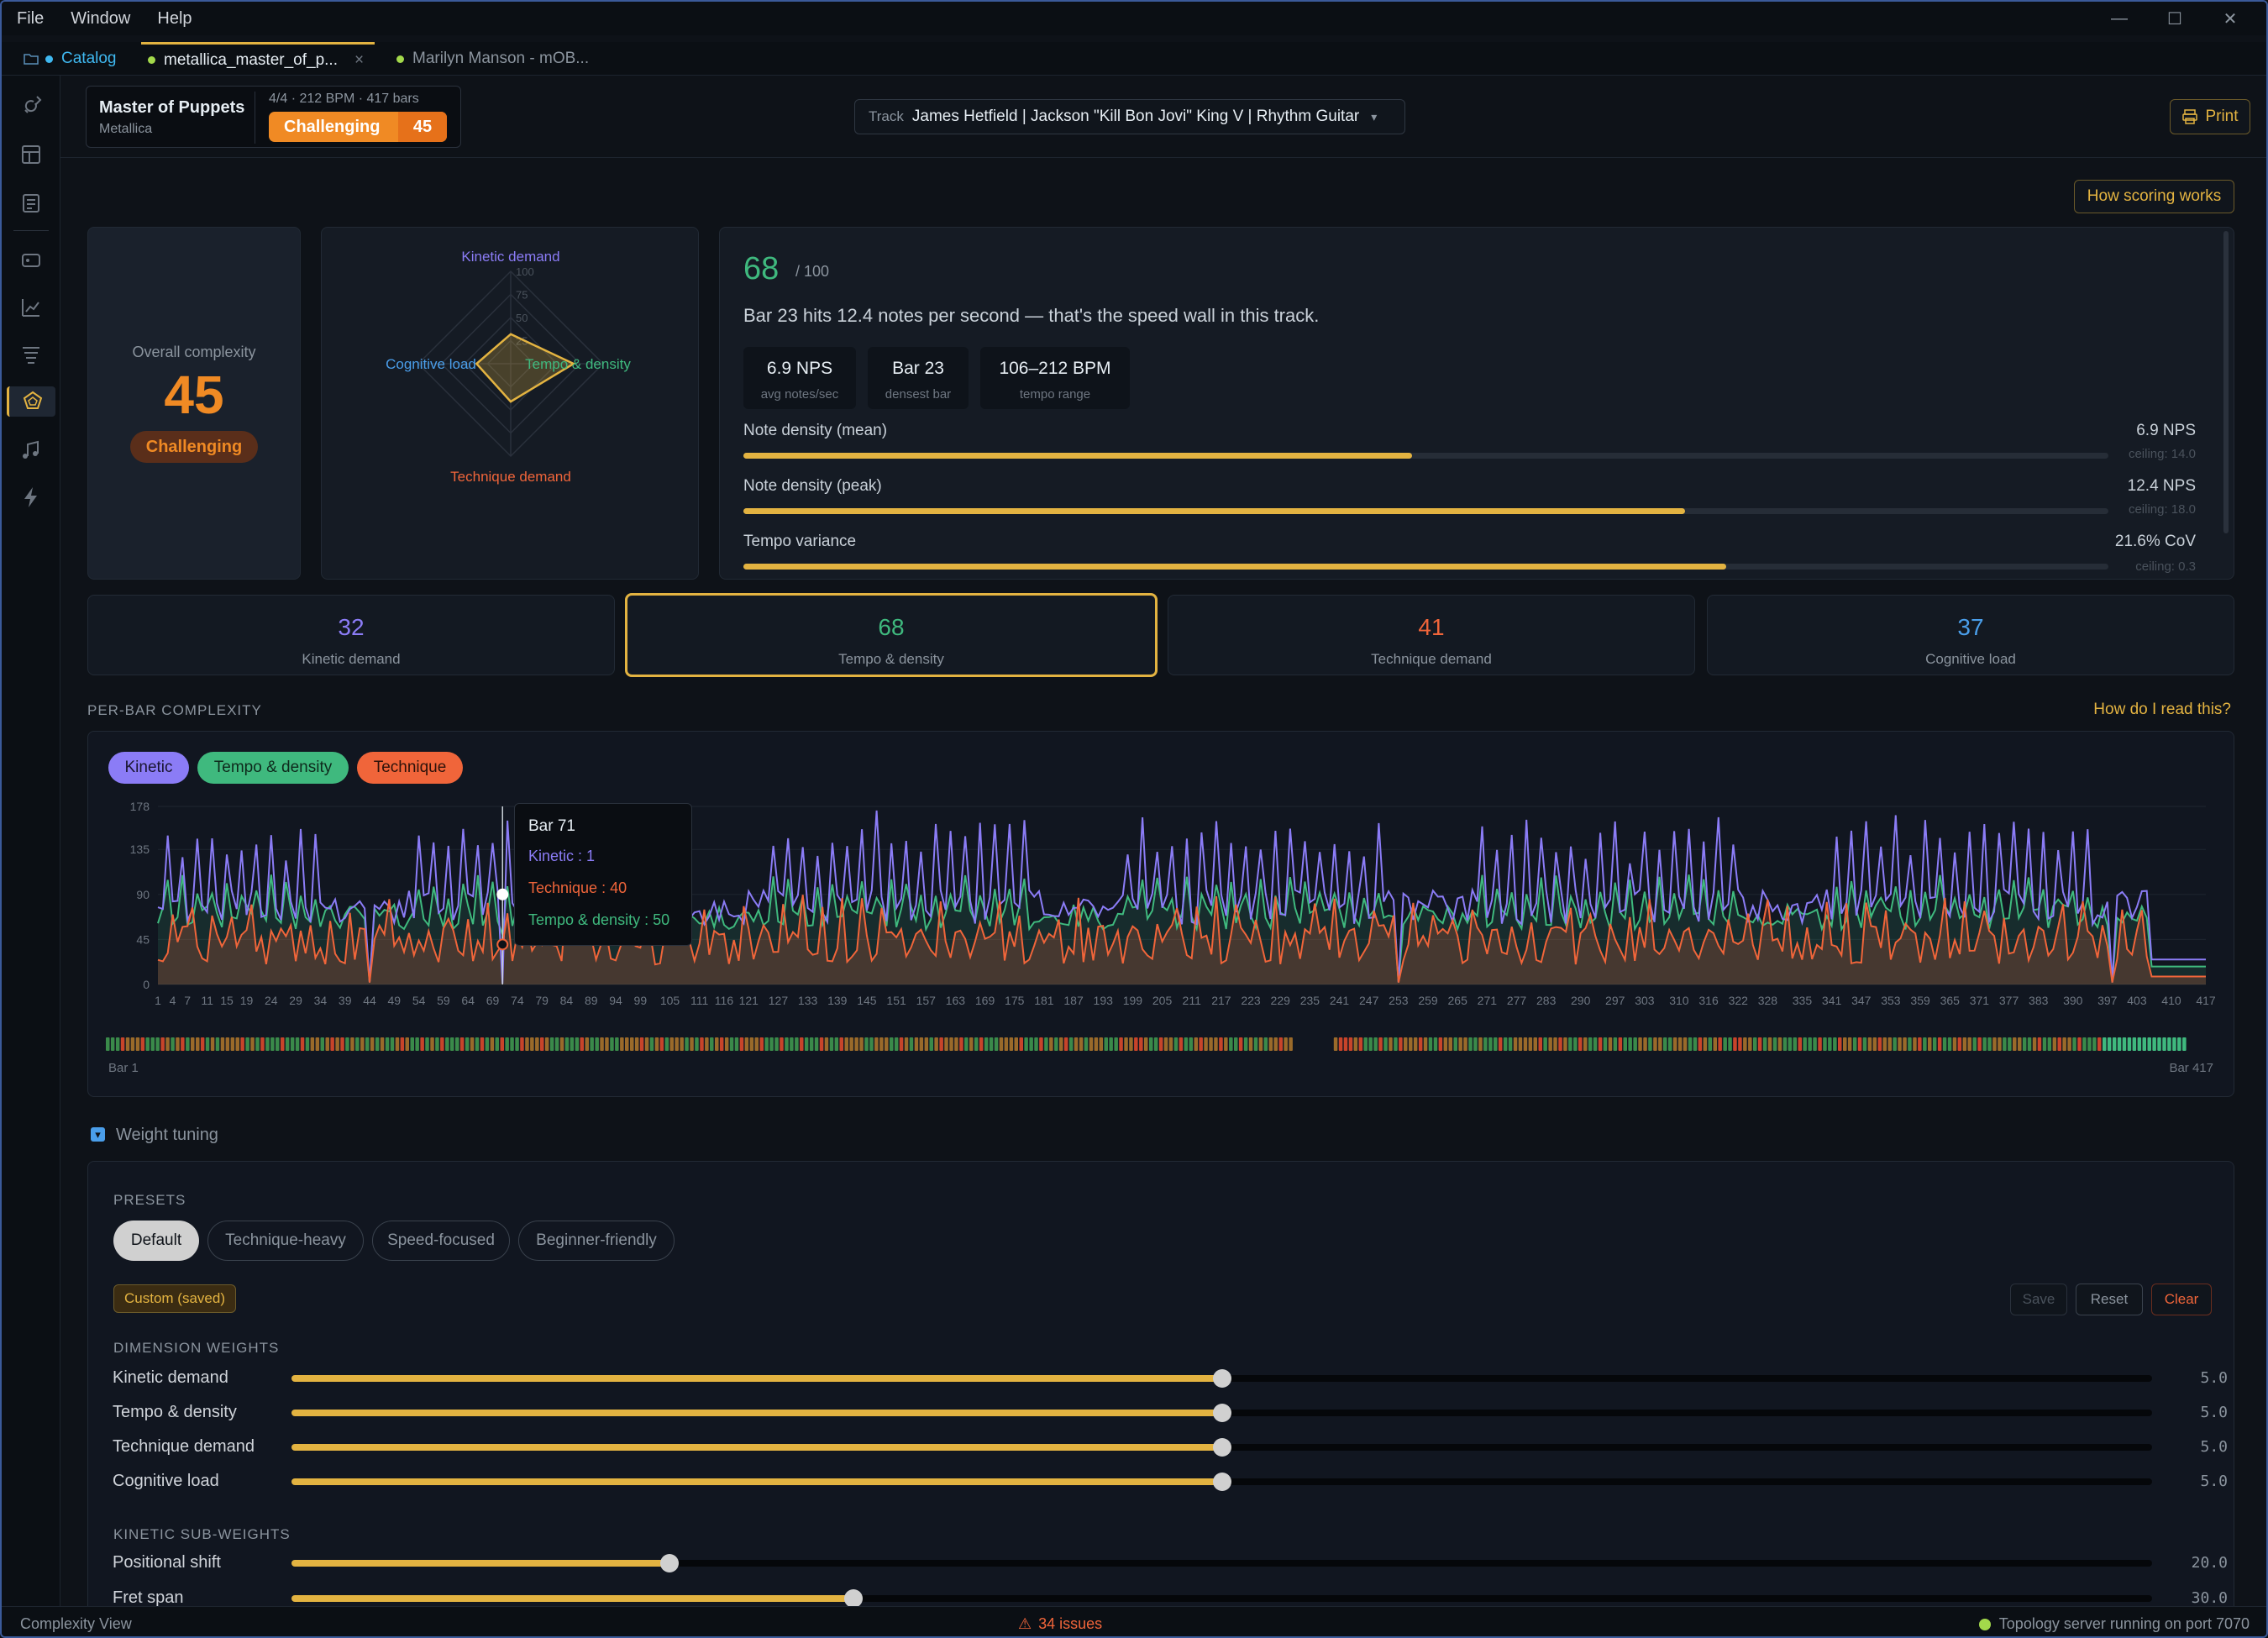 This screenshot has width=2268, height=1638. I want to click on dimension-card-kinetic: 32 Kinetic demand, so click(351, 635).